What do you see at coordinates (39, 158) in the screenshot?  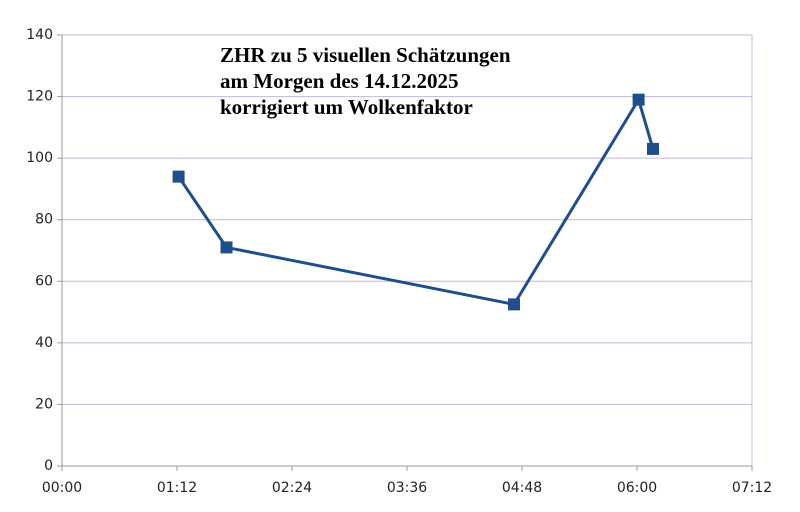 I see `y-tick-label: 100` at bounding box center [39, 158].